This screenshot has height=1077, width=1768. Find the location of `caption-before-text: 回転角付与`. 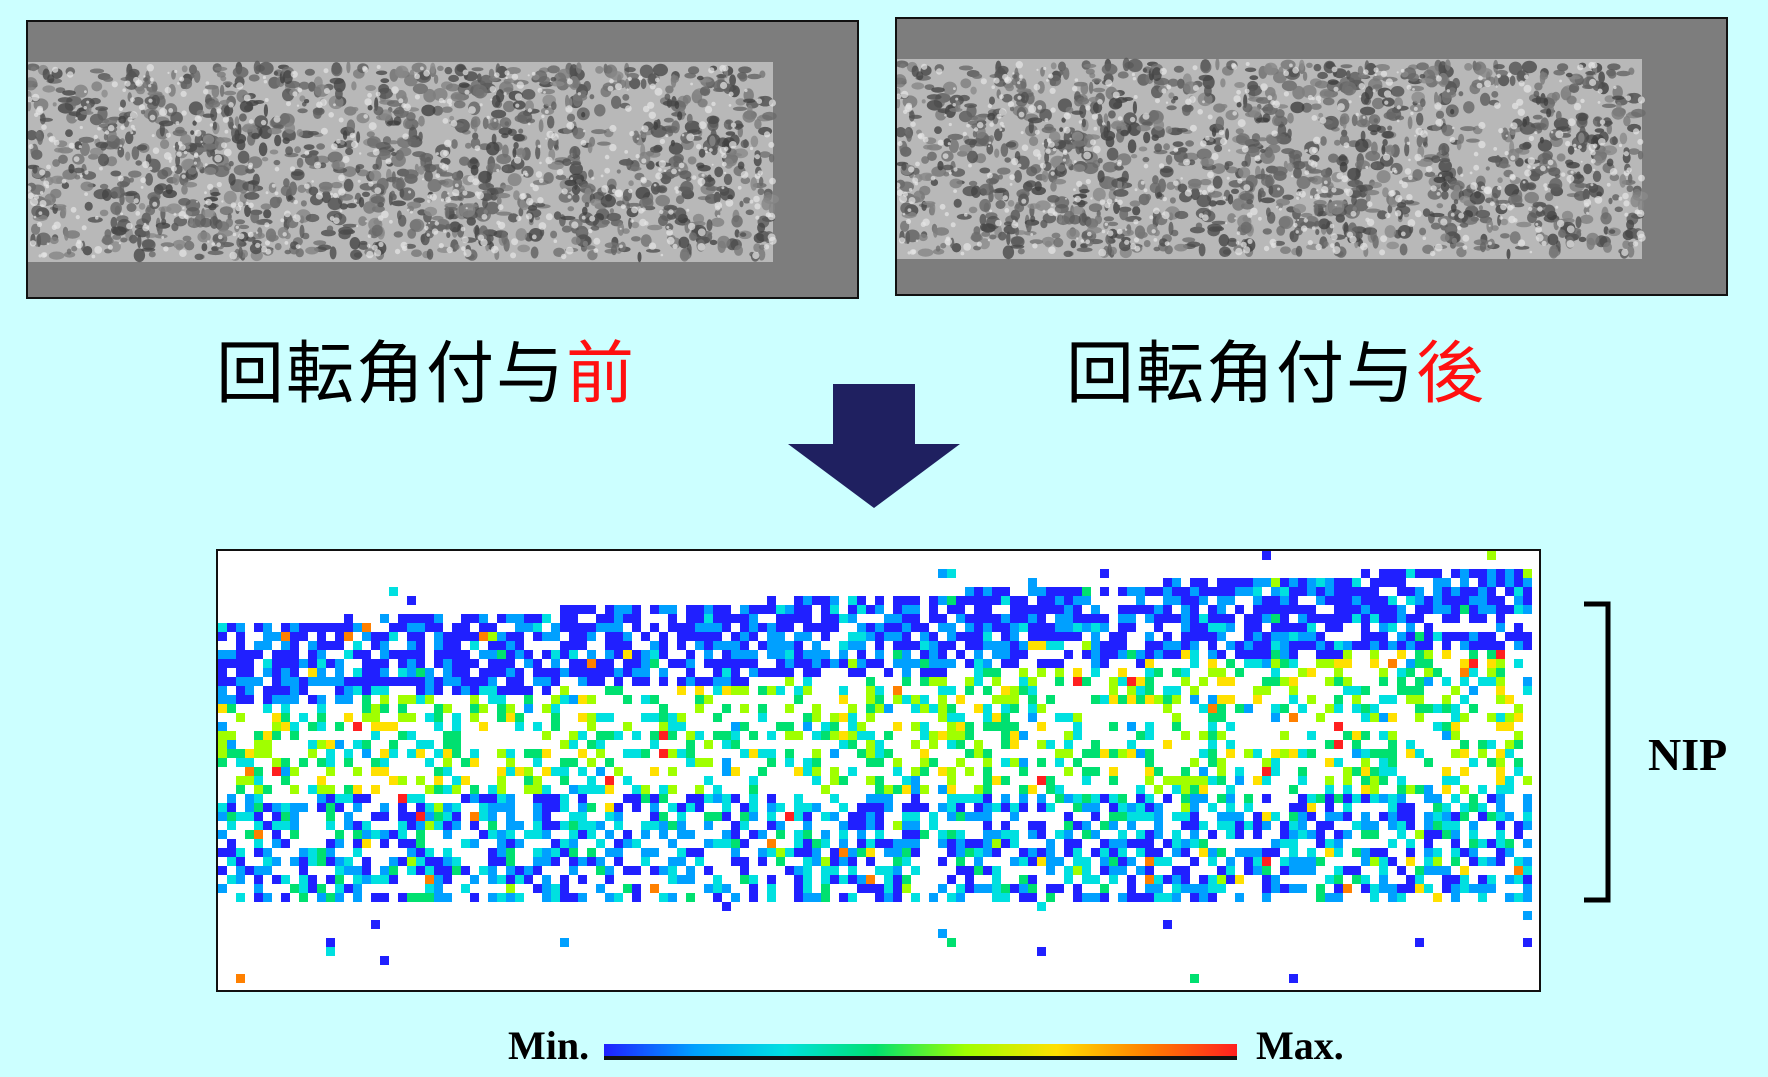

caption-before-text: 回転角付与 is located at coordinates (391, 374).